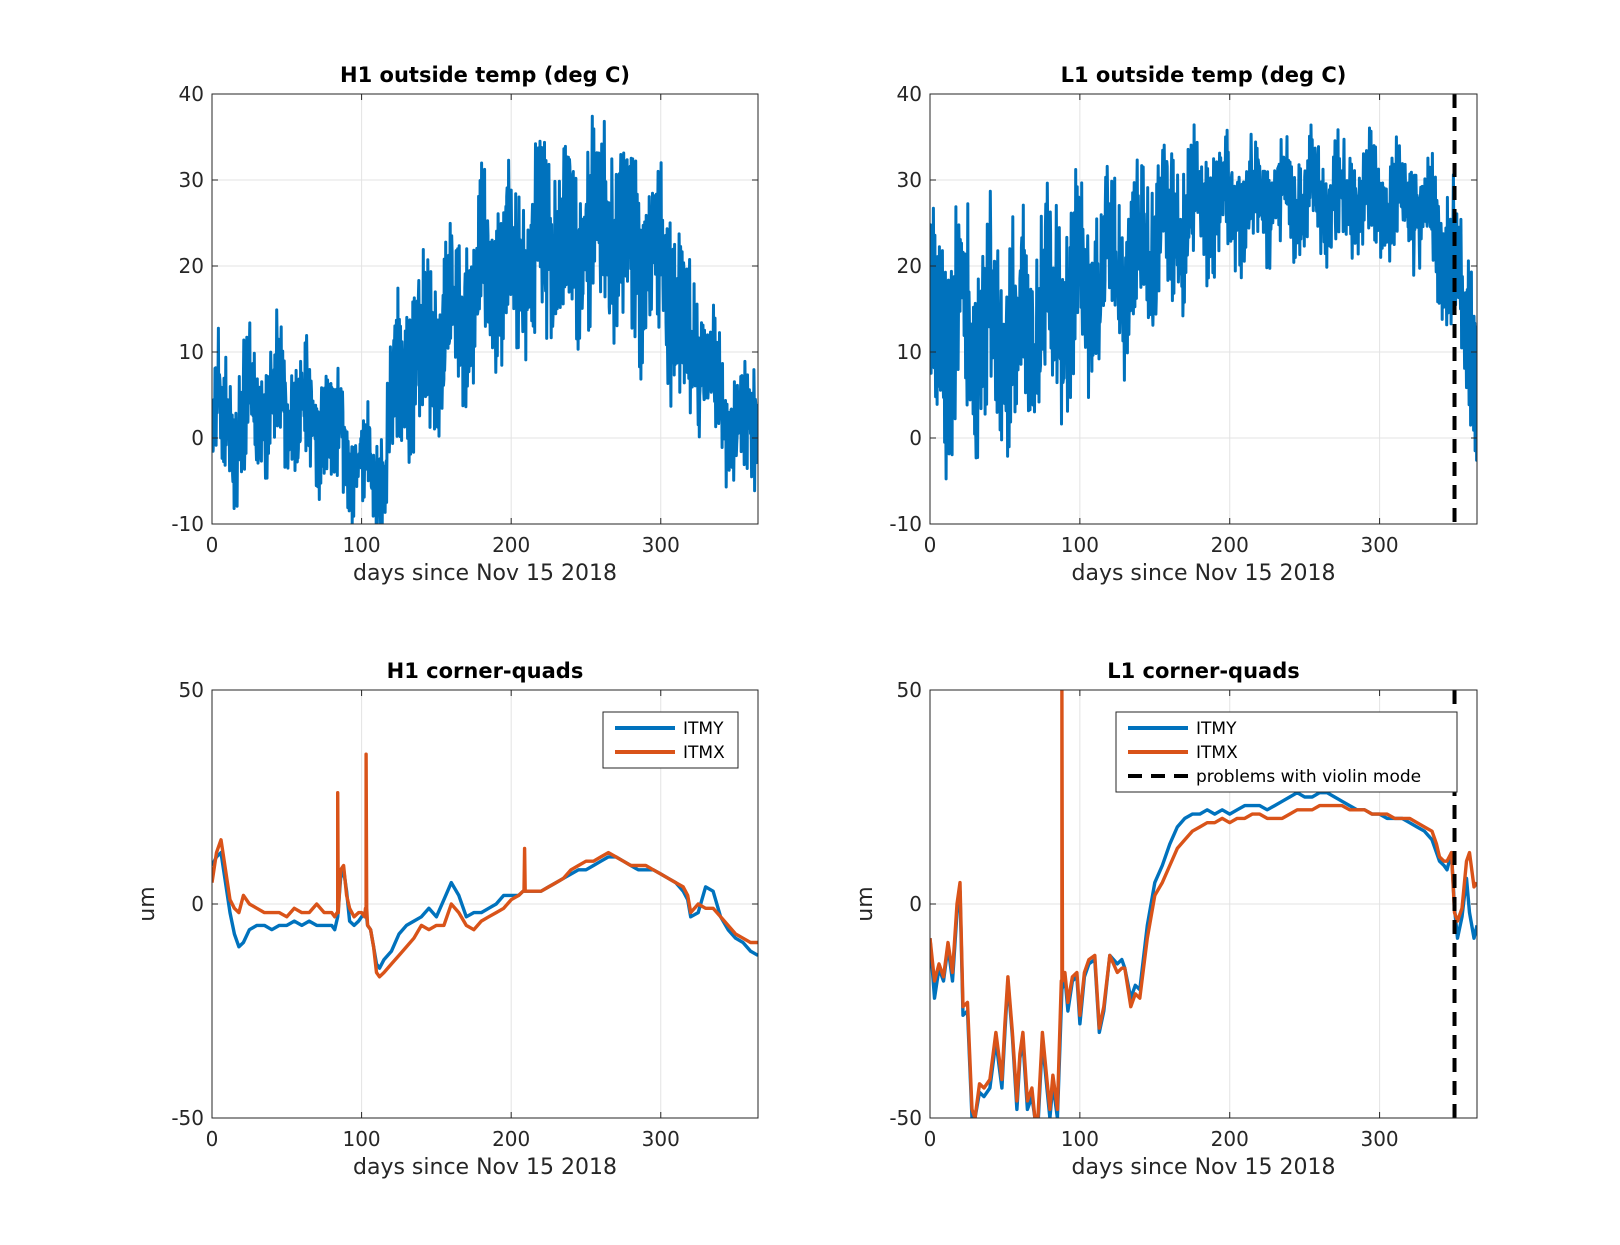  What do you see at coordinates (1204, 75) in the screenshot?
I see `chart-title: L1 outside temp (deg C)` at bounding box center [1204, 75].